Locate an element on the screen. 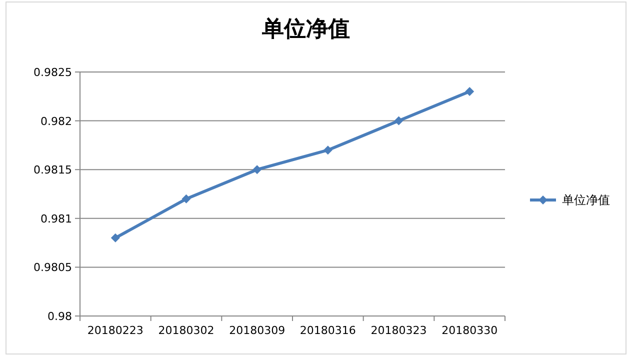 This screenshot has height=362, width=633. y-tick-label: 0.9815 is located at coordinates (53, 170).